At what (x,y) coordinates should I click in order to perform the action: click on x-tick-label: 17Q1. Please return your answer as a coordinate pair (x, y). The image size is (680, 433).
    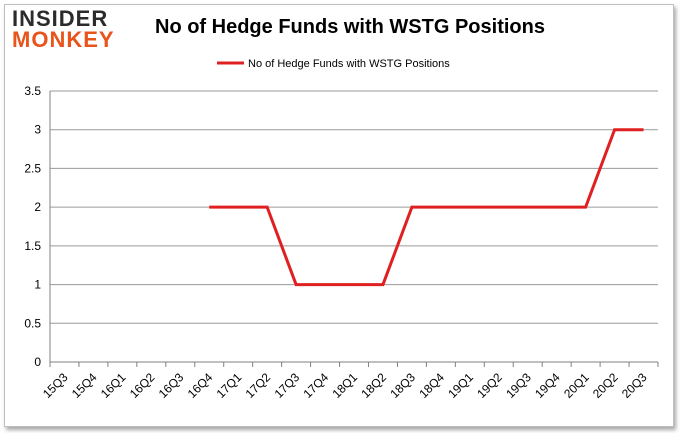
    Looking at the image, I should click on (229, 385).